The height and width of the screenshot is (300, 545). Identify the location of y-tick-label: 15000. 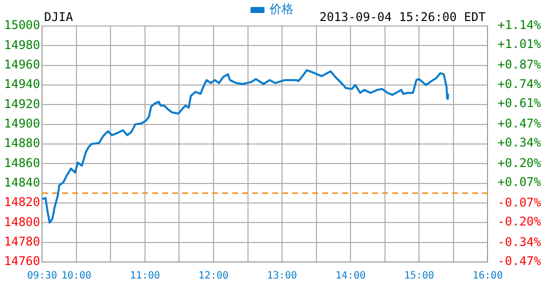
(22, 25).